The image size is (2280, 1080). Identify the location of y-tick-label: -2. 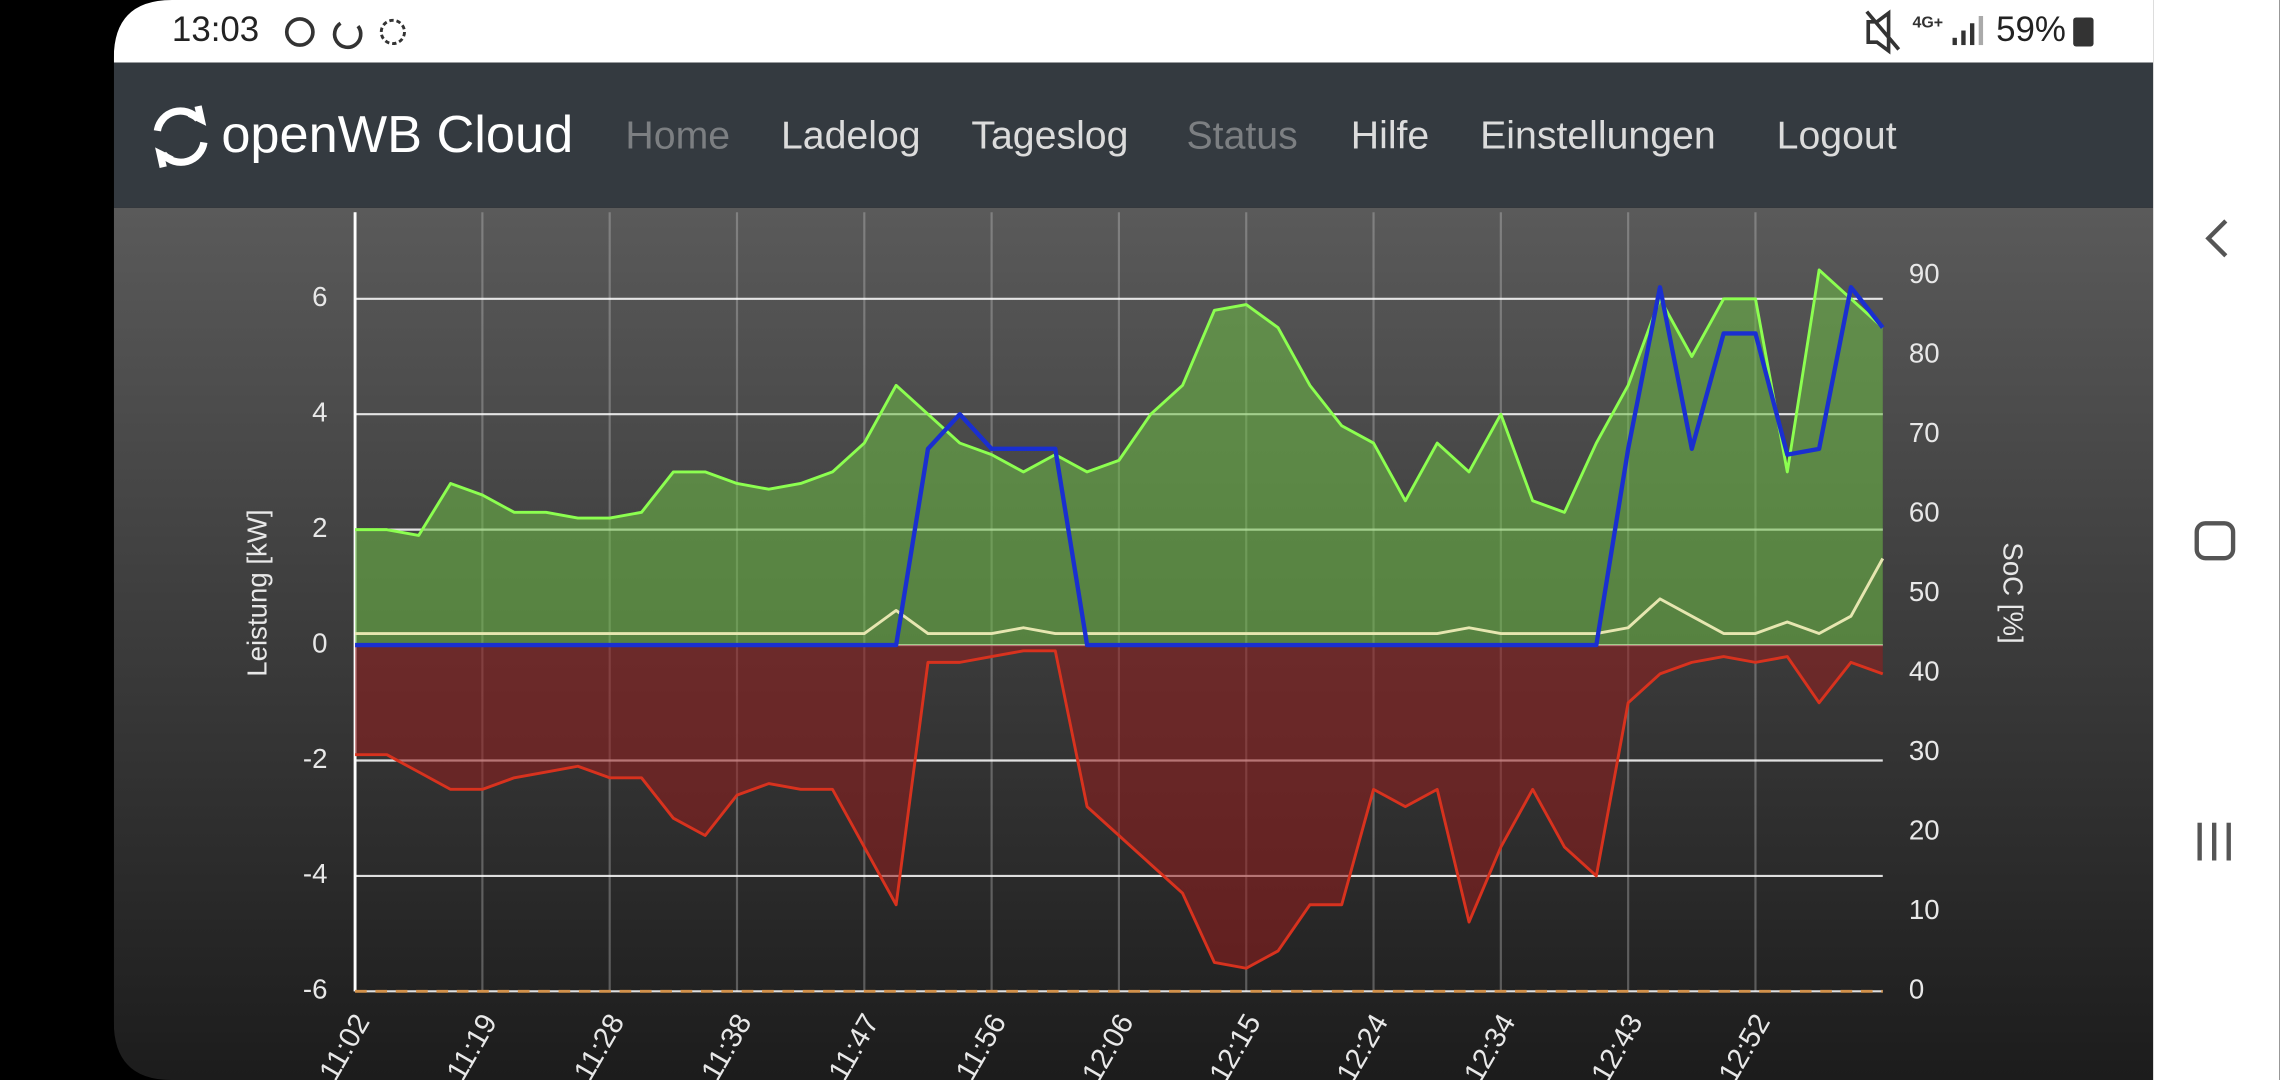
(315, 758).